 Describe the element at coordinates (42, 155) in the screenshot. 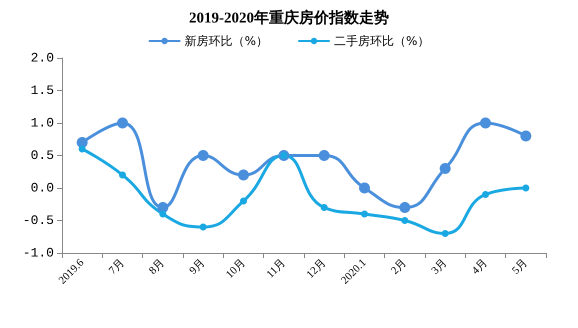

I see `y-tick-label: 0.5` at that location.